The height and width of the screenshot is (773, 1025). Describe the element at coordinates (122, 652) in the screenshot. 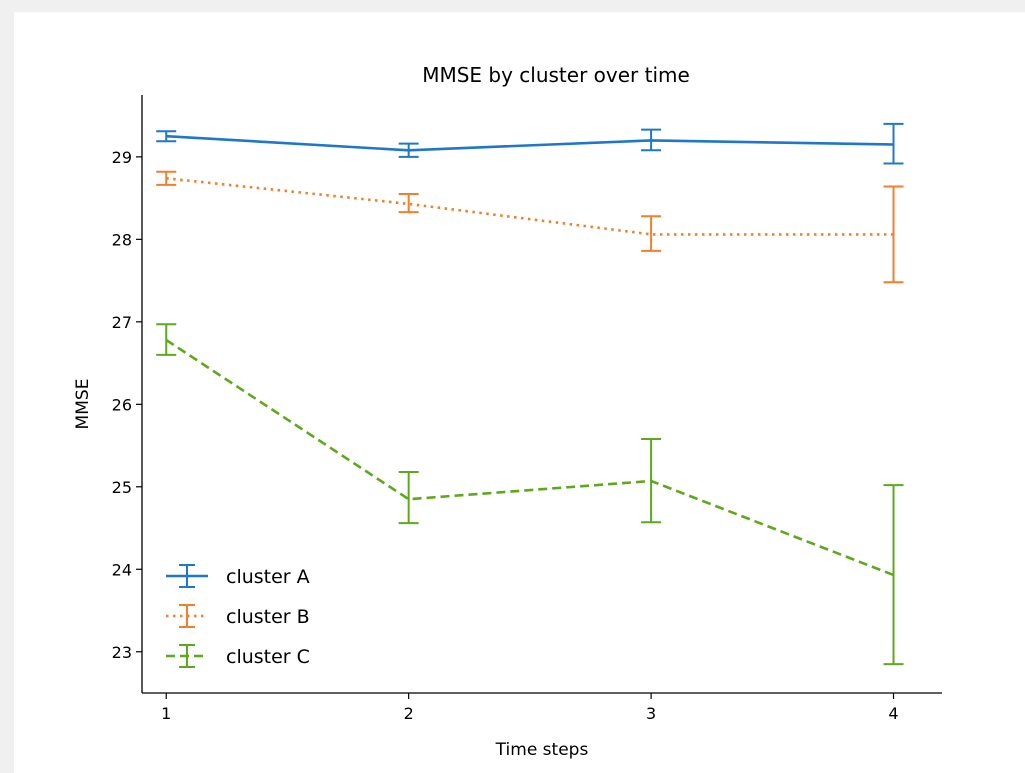

I see `y-tick-label: 23` at that location.